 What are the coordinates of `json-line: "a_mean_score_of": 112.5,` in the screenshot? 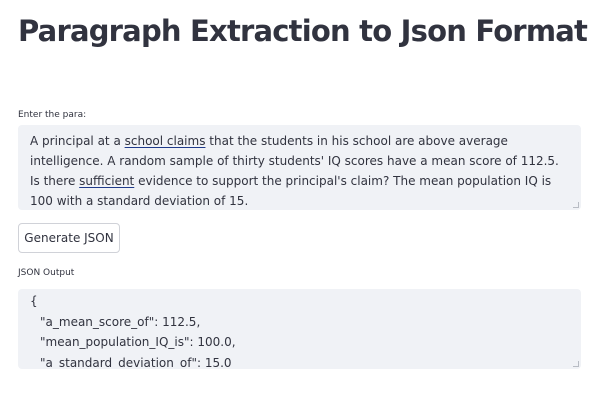 It's located at (120, 321).